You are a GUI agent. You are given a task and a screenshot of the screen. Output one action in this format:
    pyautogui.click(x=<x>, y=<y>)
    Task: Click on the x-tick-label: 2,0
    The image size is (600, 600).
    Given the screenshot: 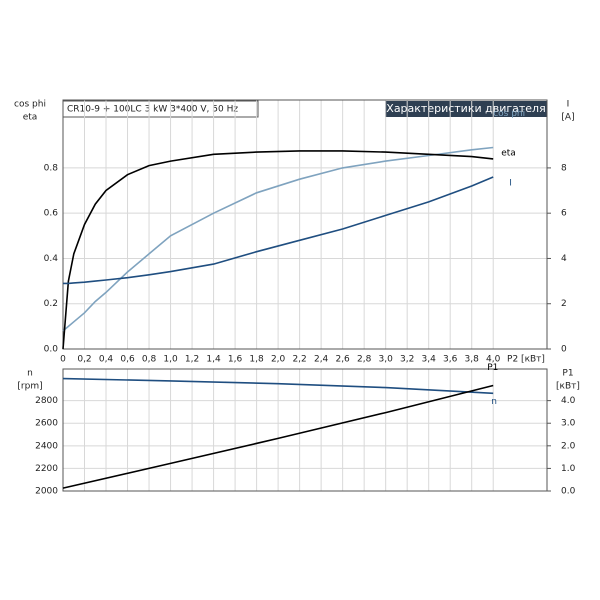 What is the action you would take?
    pyautogui.click(x=278, y=360)
    